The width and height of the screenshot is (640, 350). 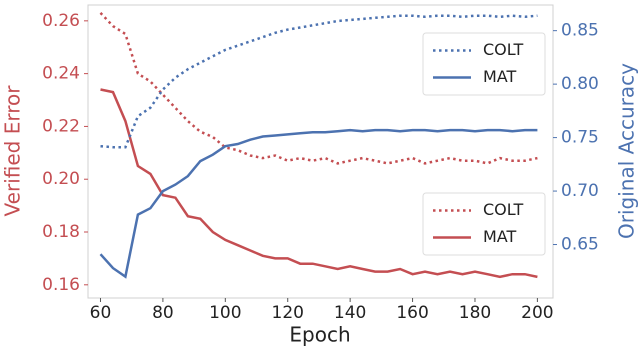 I want to click on x-axis-label: Epoch, so click(x=319, y=335).